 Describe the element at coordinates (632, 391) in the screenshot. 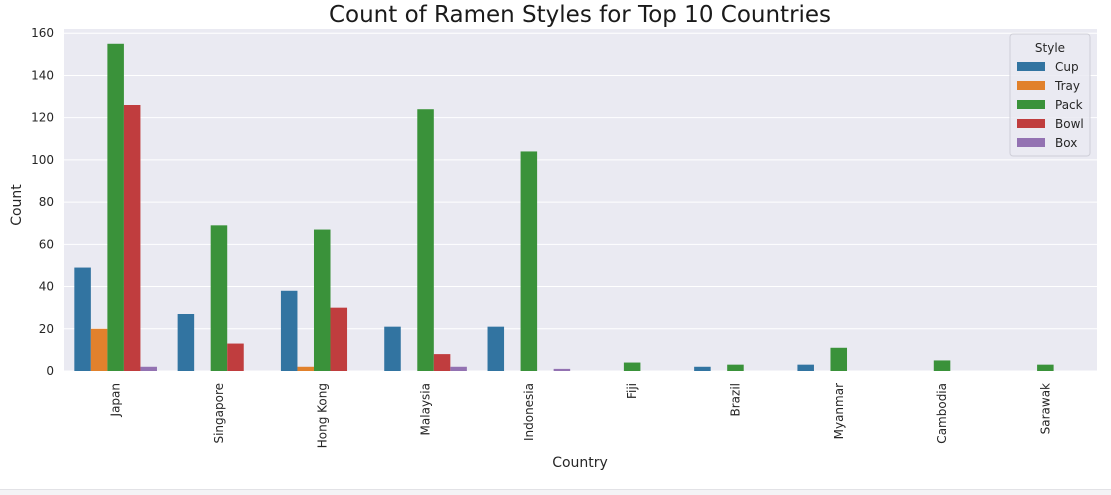

I see `x-tick-label: Fiji` at that location.